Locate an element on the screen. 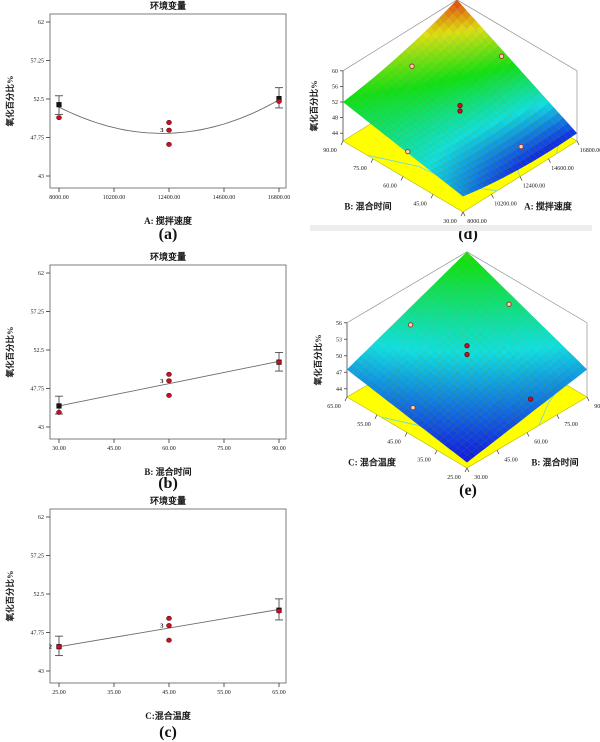  scan-artifact-strip is located at coordinates (451, 228).